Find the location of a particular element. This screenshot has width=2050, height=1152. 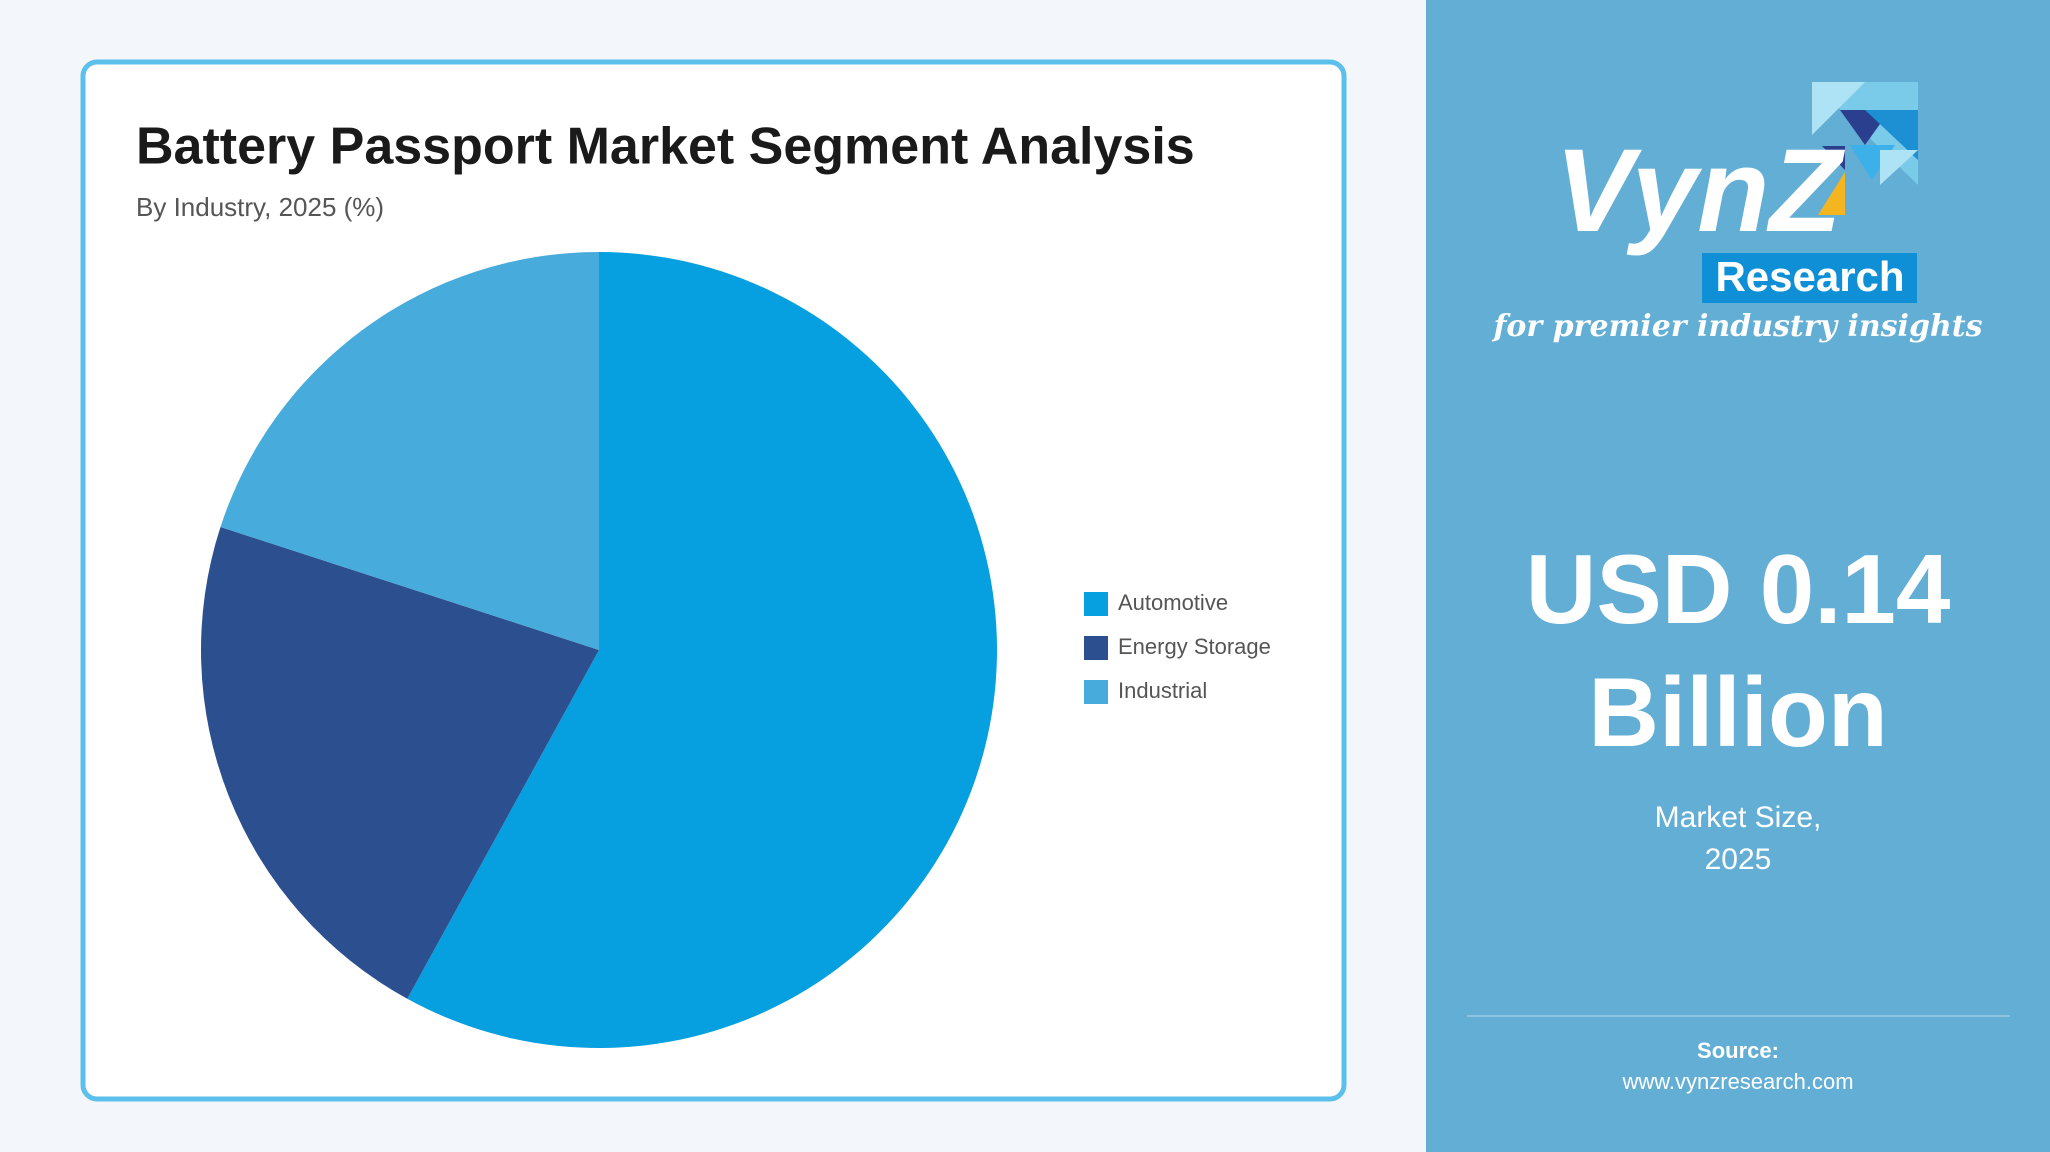

chart-subtitle: By Industry, 2025 (%) is located at coordinates (260, 207).